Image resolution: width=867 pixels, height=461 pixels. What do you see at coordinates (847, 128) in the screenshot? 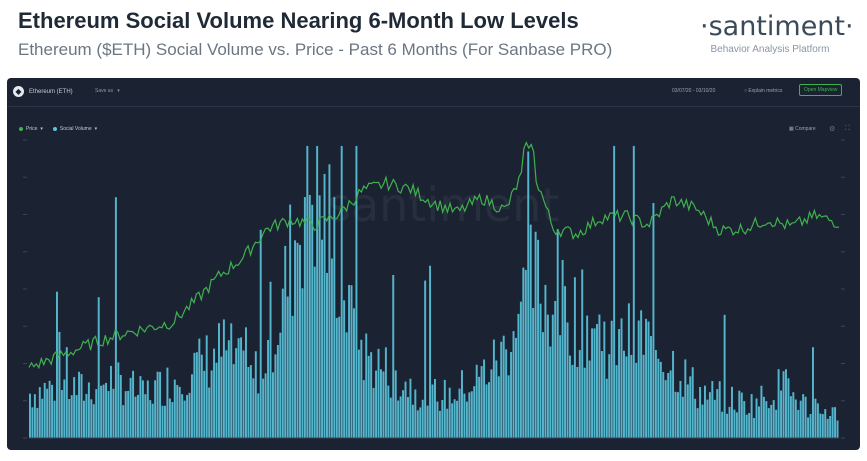
I see `fullscreen-icon: ⛶` at bounding box center [847, 128].